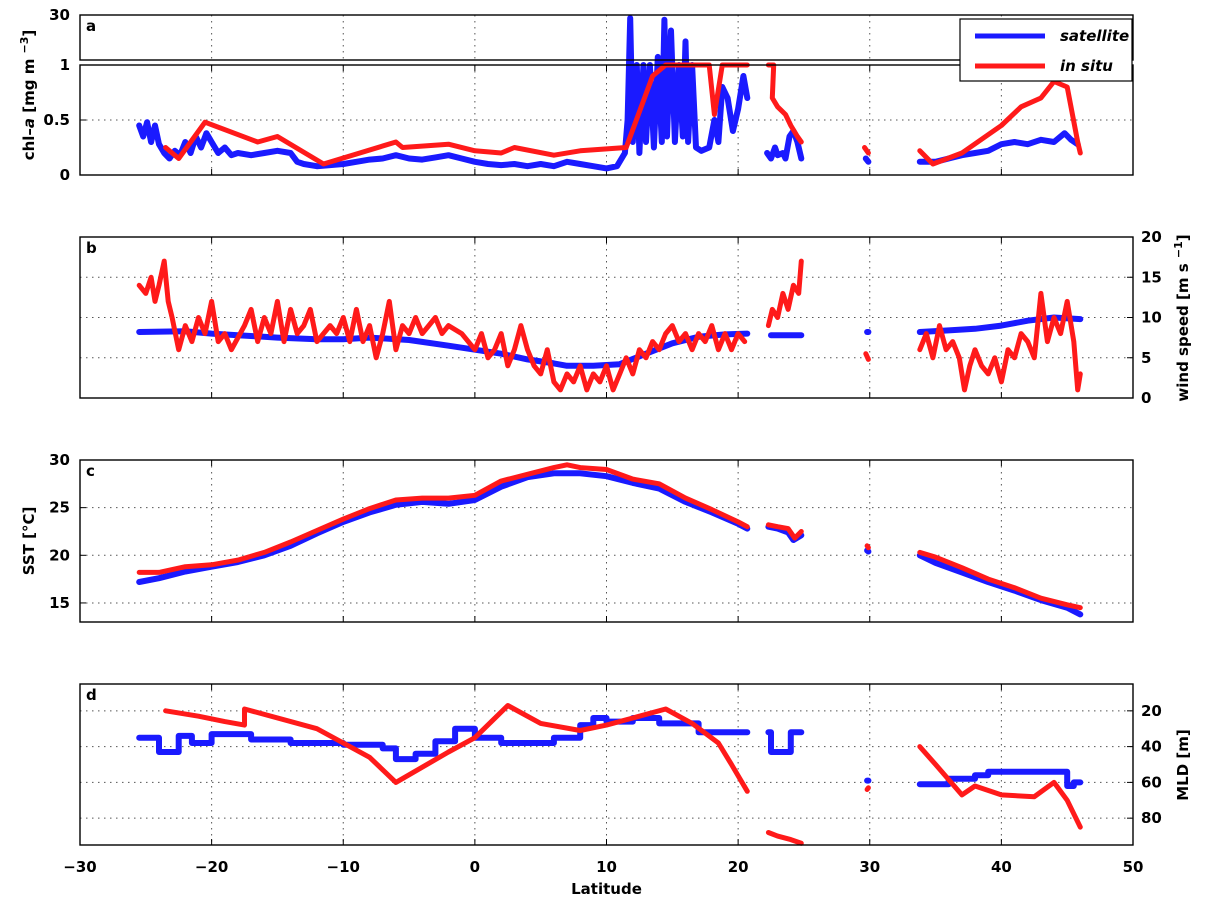 The image size is (1205, 903). Describe the element at coordinates (59, 15) in the screenshot. I see `panel-a-ytick-label: 30` at that location.